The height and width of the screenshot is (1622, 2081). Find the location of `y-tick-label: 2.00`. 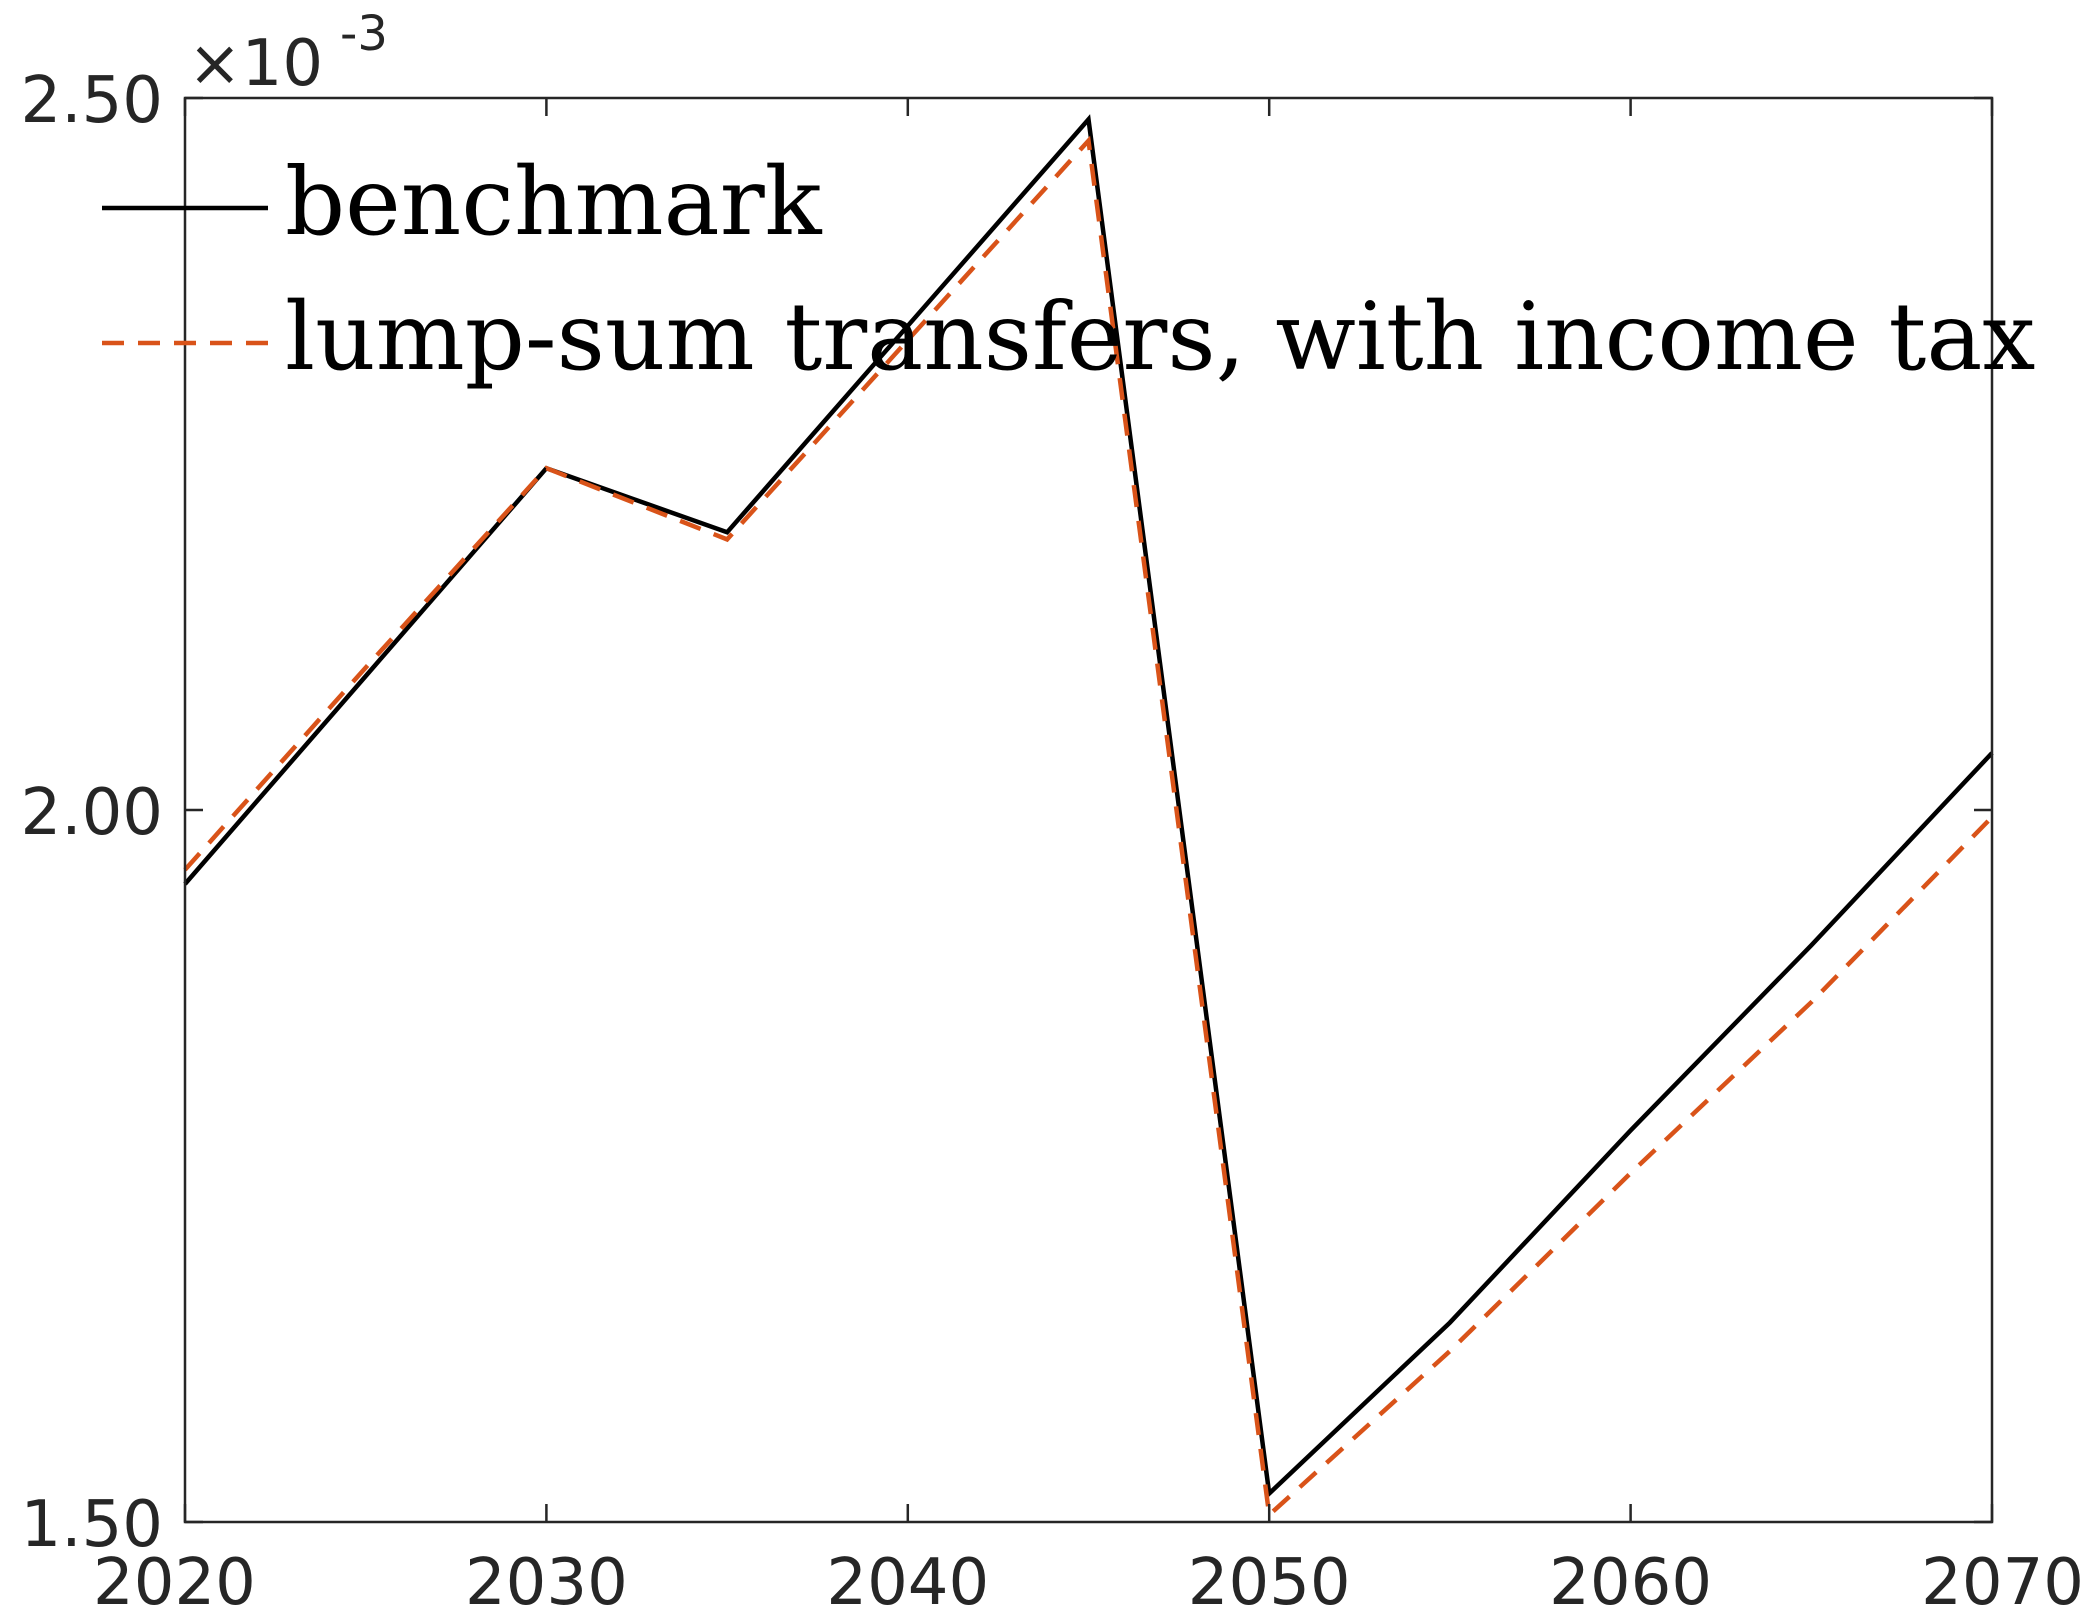

y-tick-label: 2.00 is located at coordinates (92, 813).